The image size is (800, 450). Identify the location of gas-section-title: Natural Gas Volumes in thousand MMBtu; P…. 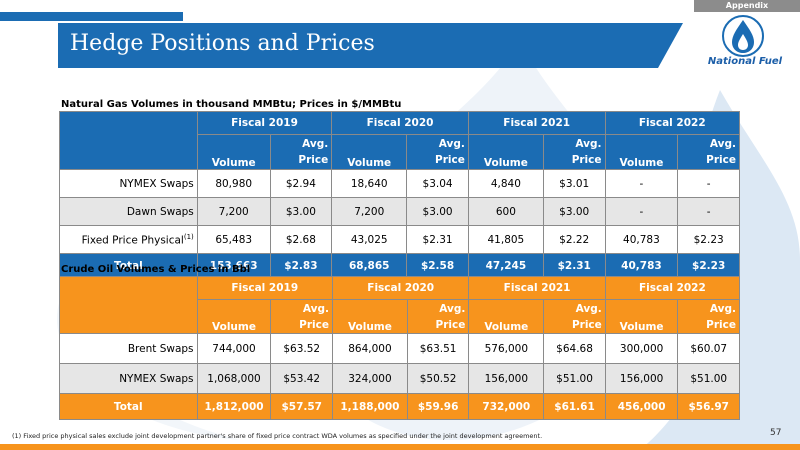
(231, 104).